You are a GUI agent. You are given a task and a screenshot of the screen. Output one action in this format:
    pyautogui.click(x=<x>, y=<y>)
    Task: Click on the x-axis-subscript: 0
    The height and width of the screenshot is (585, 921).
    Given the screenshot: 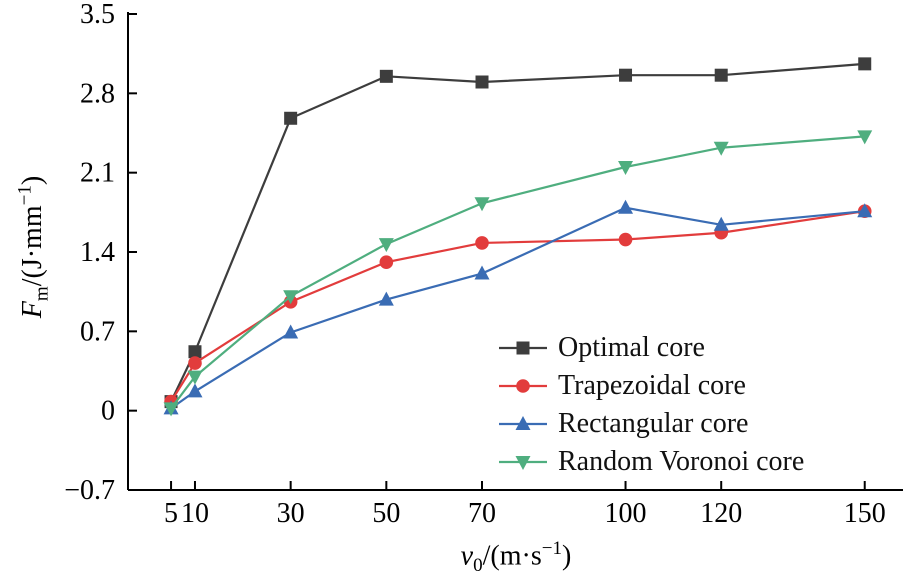 What is the action you would take?
    pyautogui.click(x=478, y=565)
    